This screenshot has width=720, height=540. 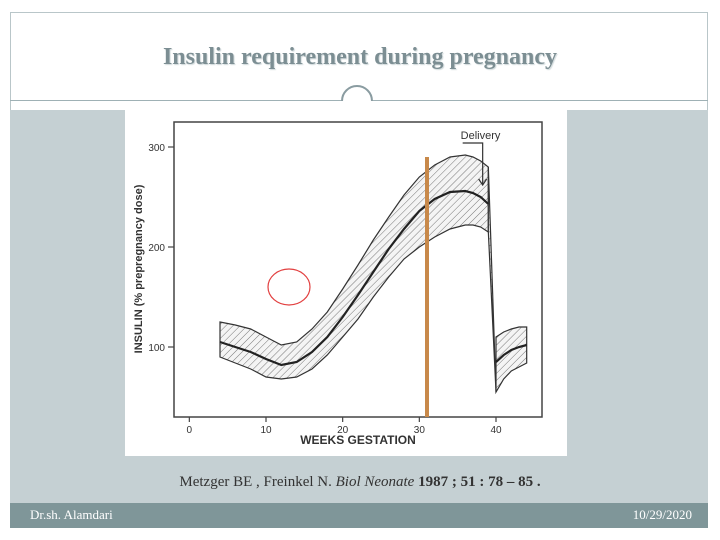 I want to click on y-tick-label-100: 100, so click(x=156, y=348).